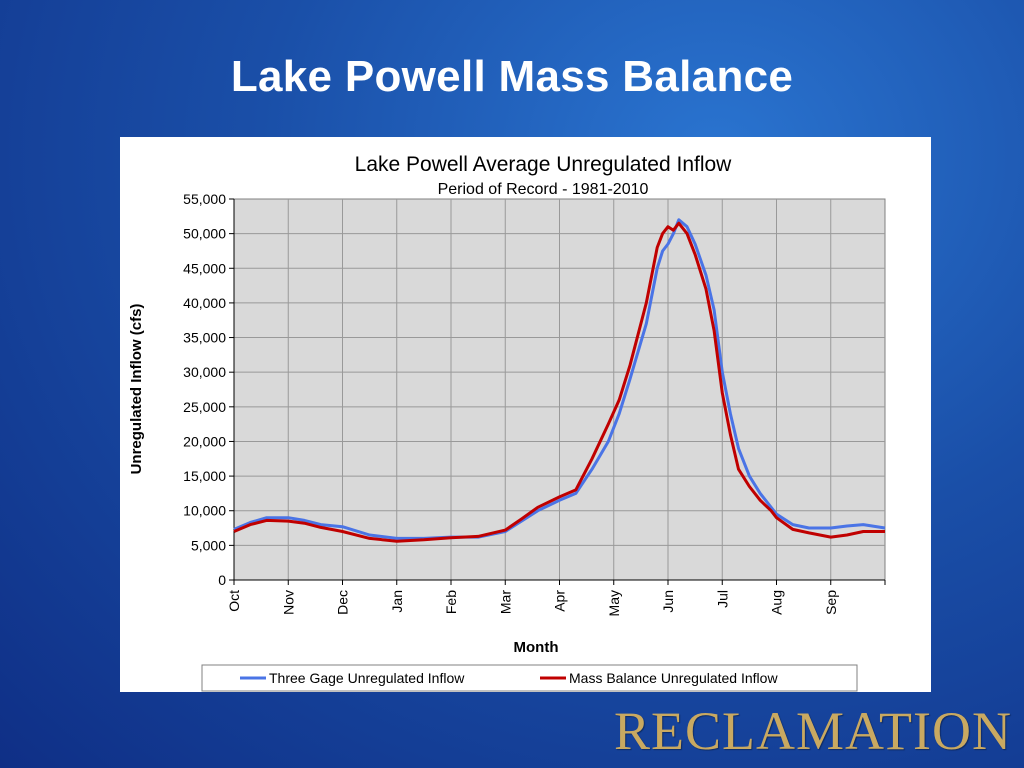  Describe the element at coordinates (560, 601) in the screenshot. I see `x-tick-label: Apr` at that location.